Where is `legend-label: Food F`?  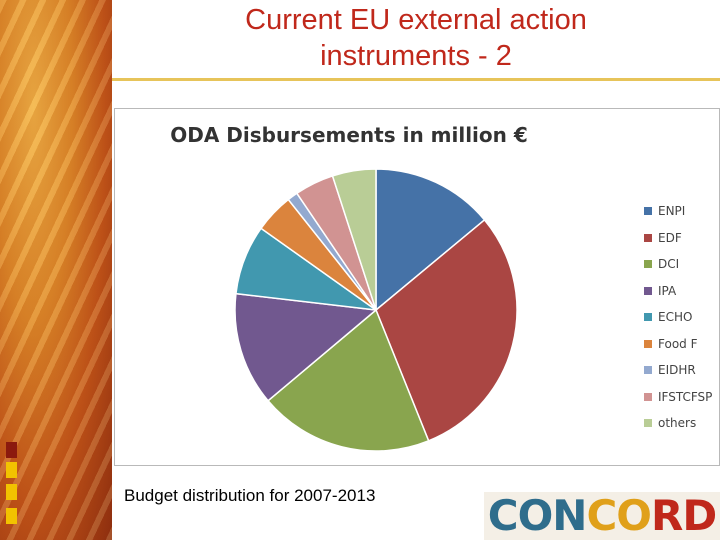 legend-label: Food F is located at coordinates (678, 343).